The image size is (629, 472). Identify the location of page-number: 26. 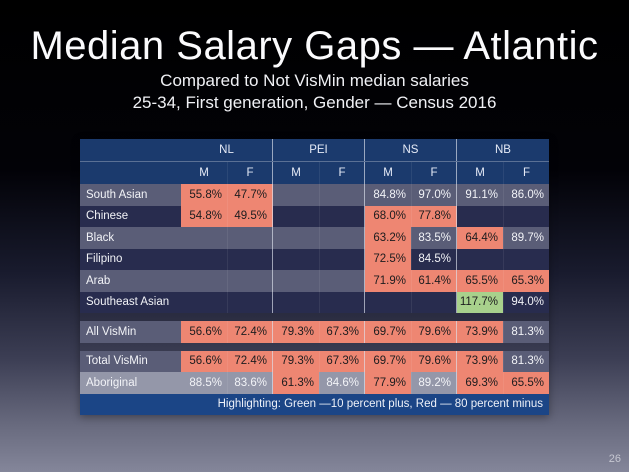
(614, 459).